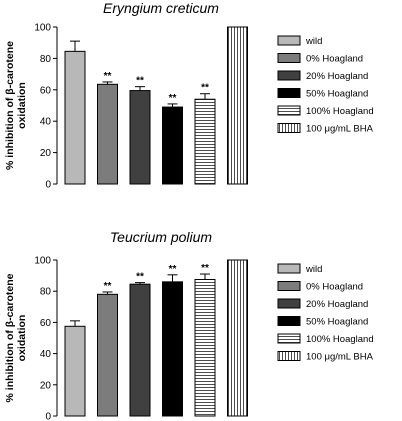 The height and width of the screenshot is (421, 402). Describe the element at coordinates (161, 237) in the screenshot. I see `chart-title: Teucrium polium` at that location.